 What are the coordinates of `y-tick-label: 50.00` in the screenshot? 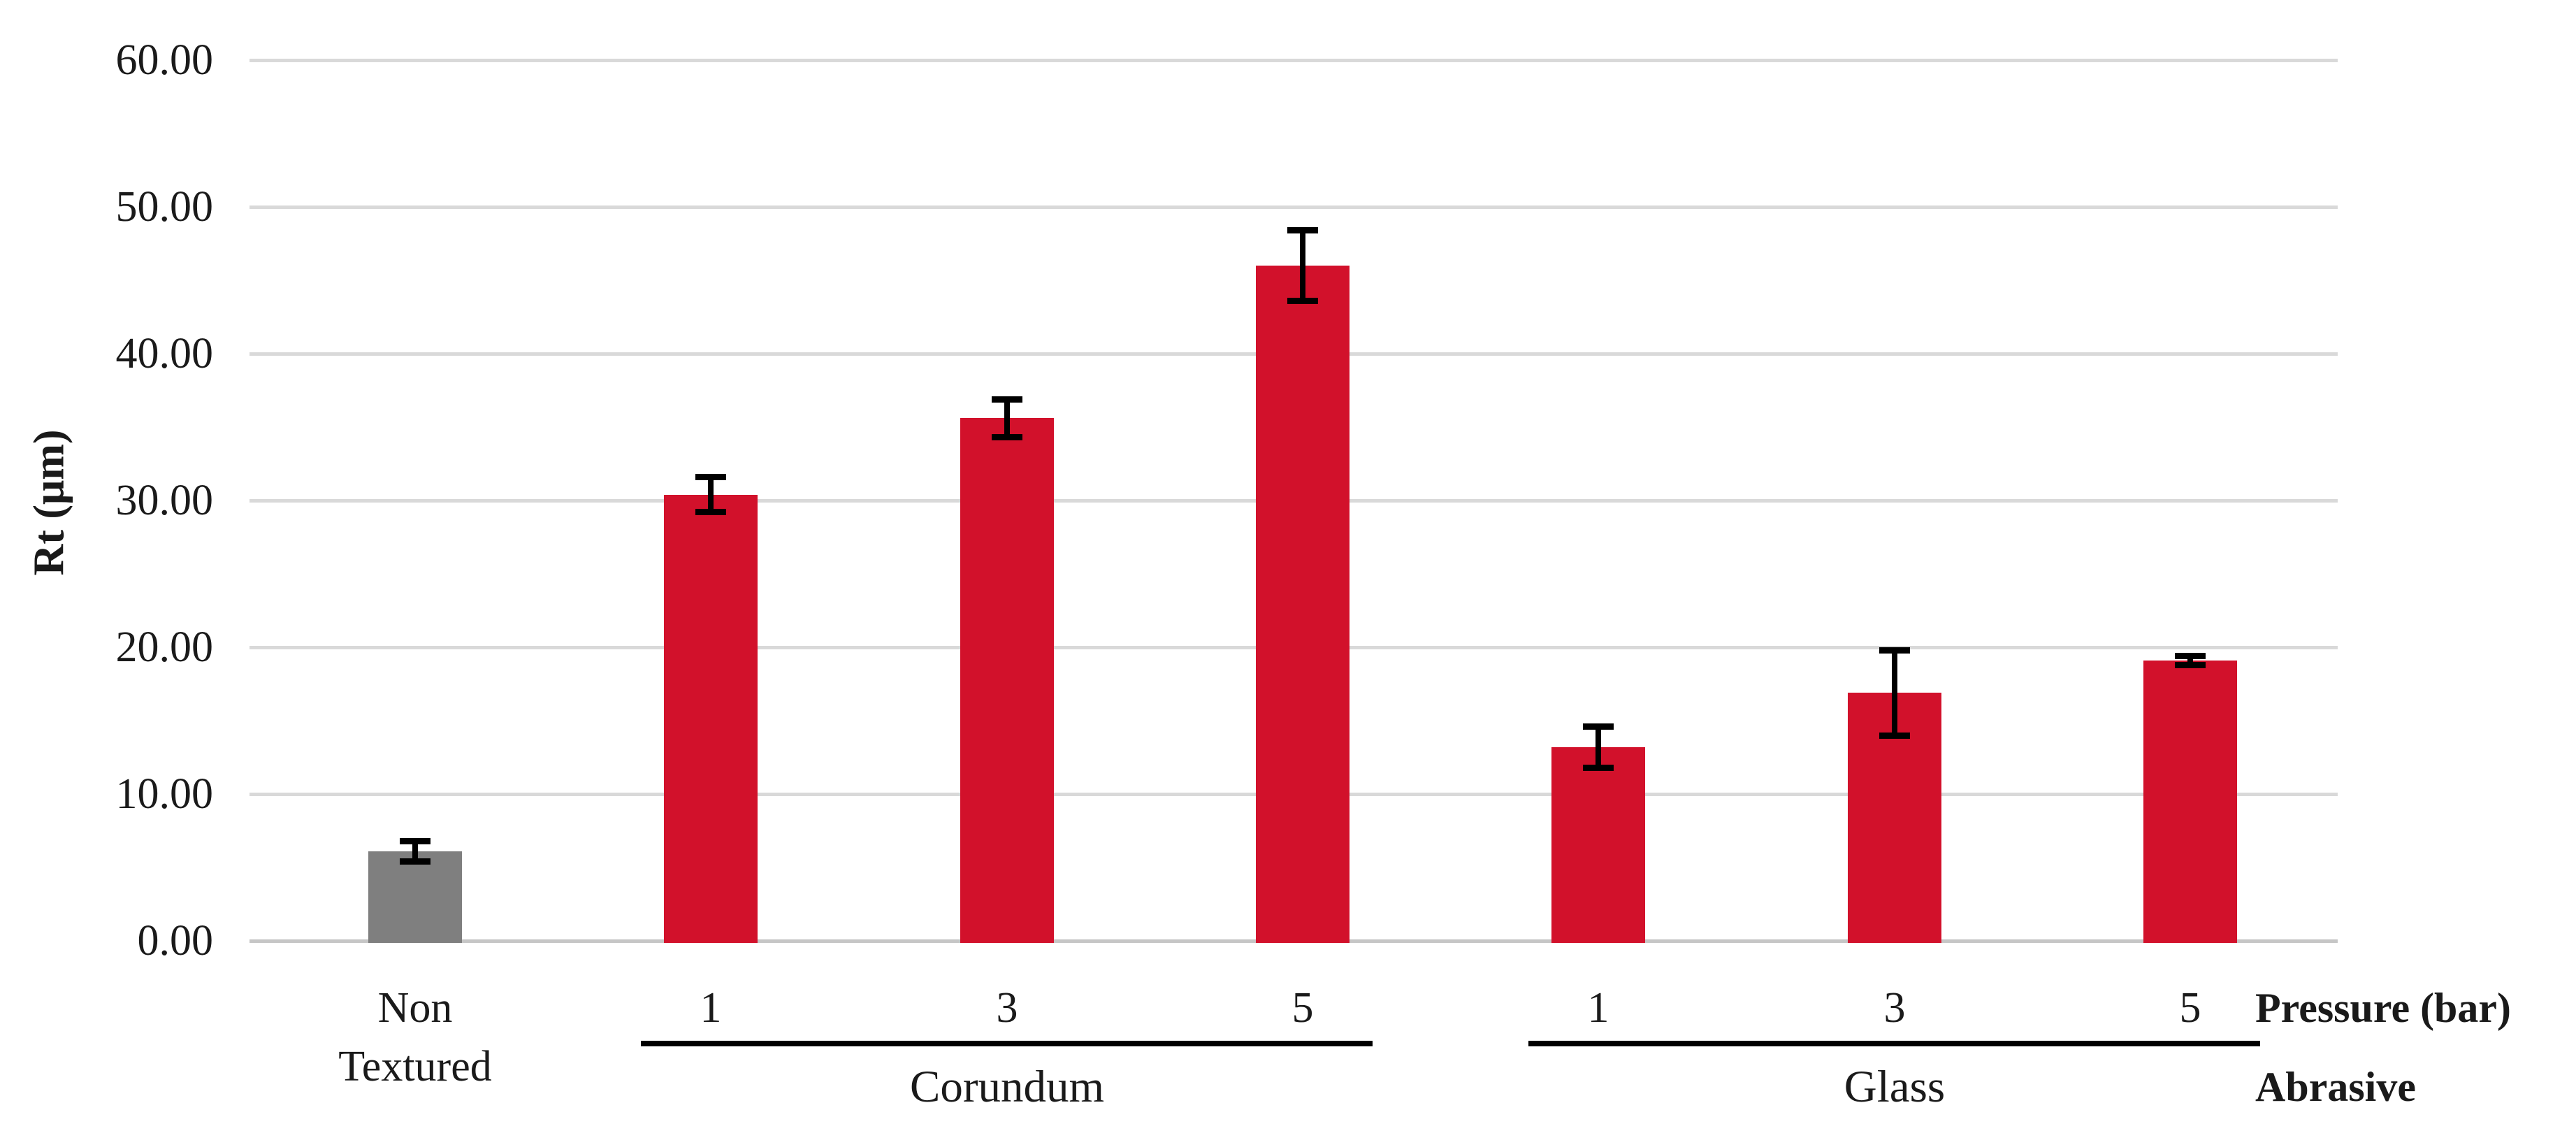 It's located at (164, 207).